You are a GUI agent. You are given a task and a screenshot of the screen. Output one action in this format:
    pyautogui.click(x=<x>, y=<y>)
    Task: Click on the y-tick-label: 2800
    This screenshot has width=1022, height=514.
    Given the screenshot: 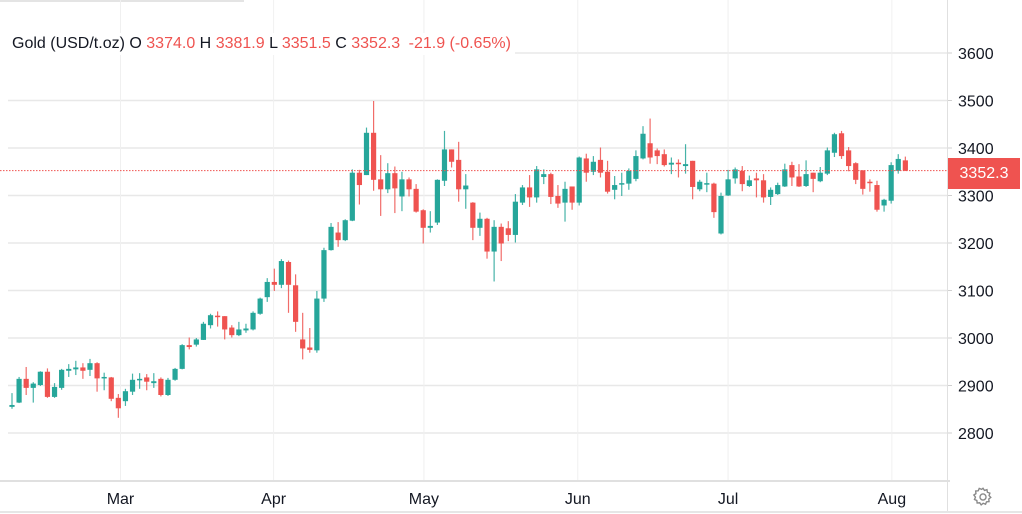 What is the action you would take?
    pyautogui.click(x=976, y=434)
    